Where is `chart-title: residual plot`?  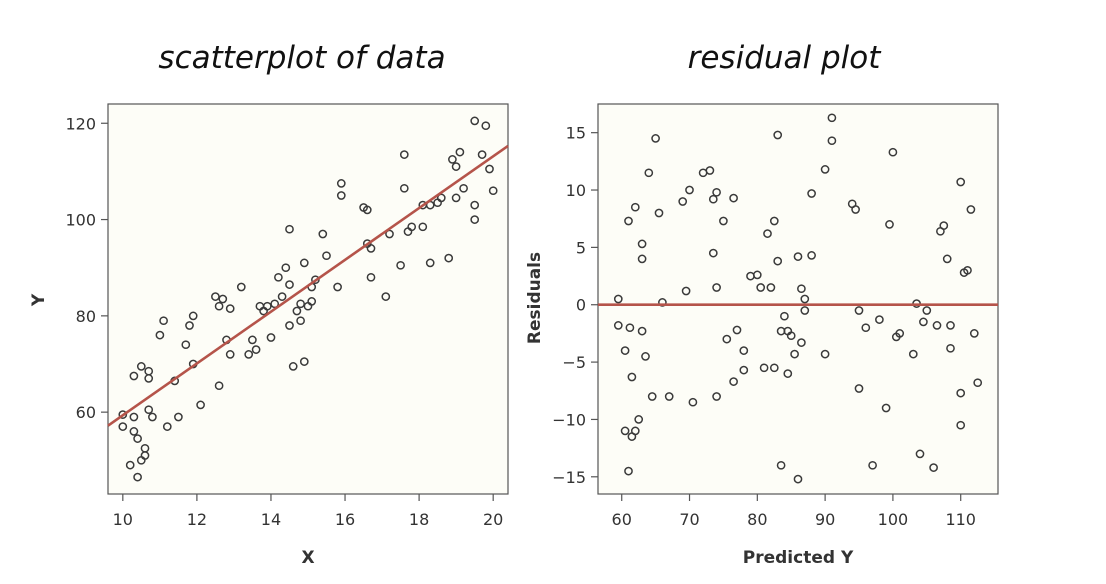
chart-title: residual plot is located at coordinates (785, 58).